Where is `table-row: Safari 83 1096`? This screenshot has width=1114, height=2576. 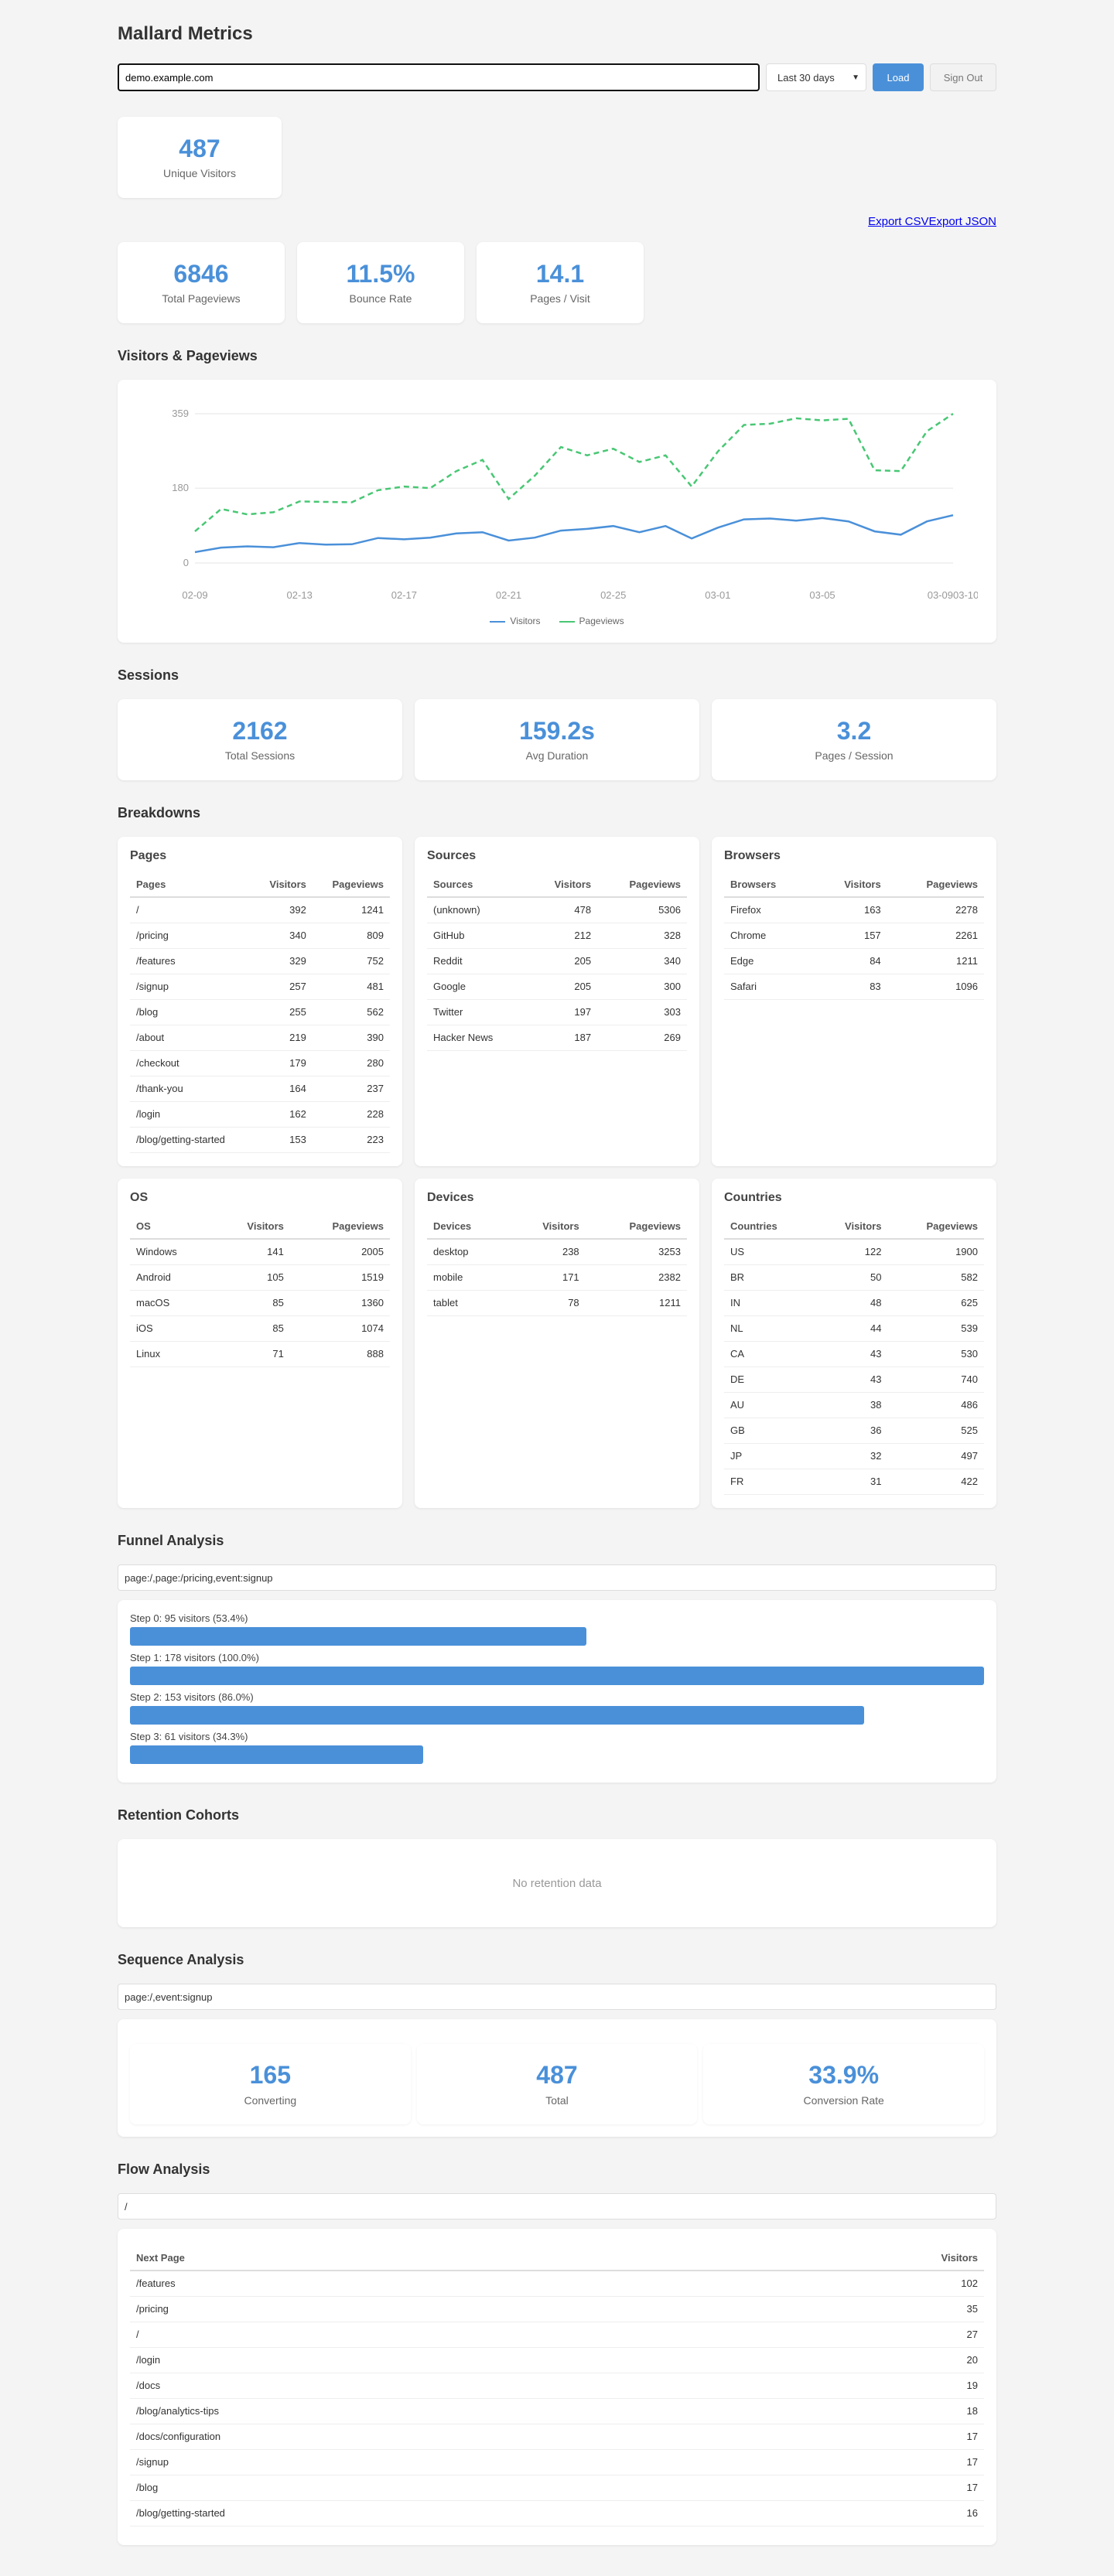
table-row: Safari 83 1096 is located at coordinates (854, 987).